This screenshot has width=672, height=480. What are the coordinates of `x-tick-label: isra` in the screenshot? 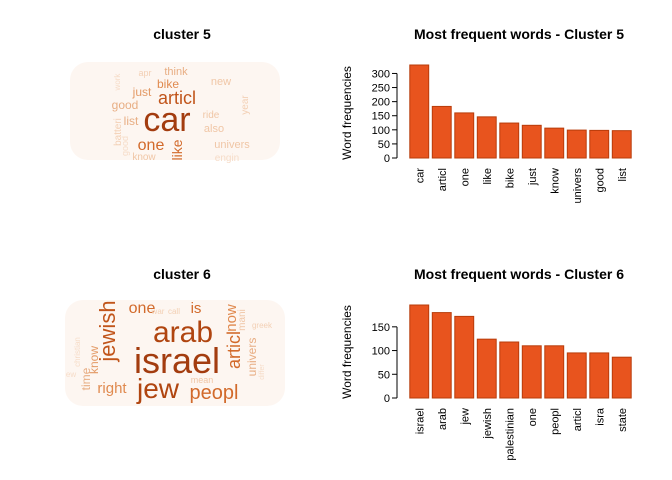 It's located at (600, 416).